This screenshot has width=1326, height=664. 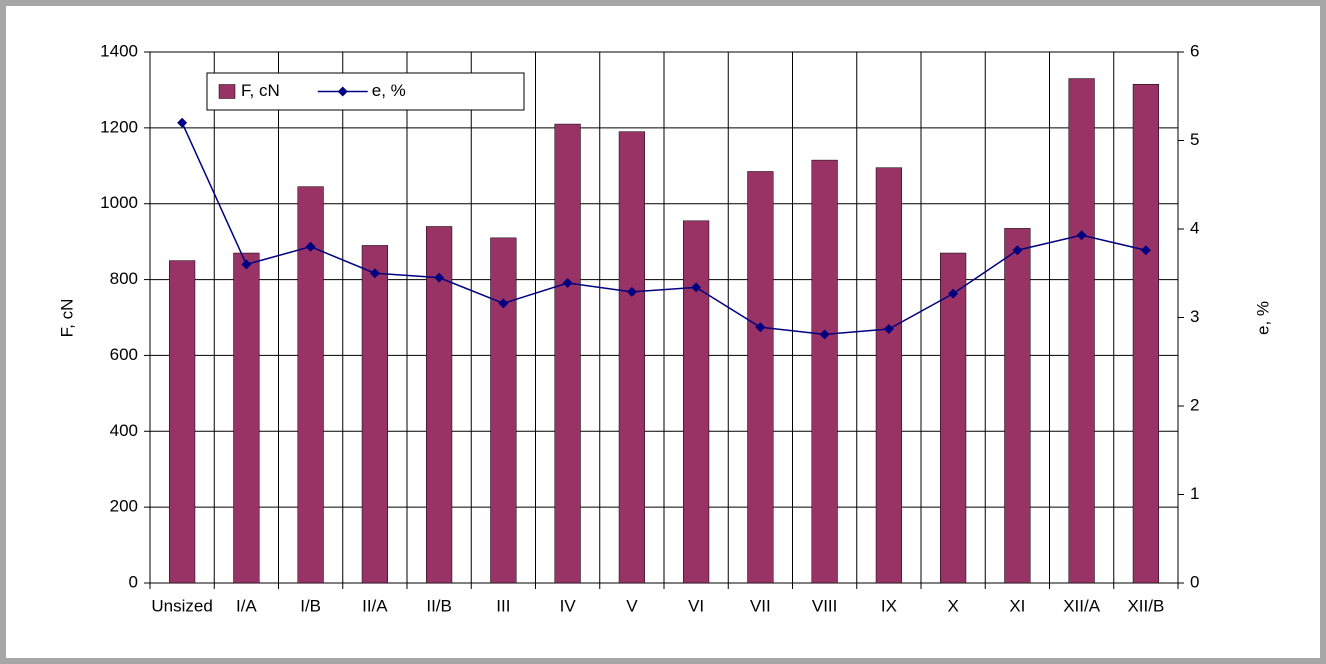 I want to click on y-tick-label: 400, so click(x=124, y=430).